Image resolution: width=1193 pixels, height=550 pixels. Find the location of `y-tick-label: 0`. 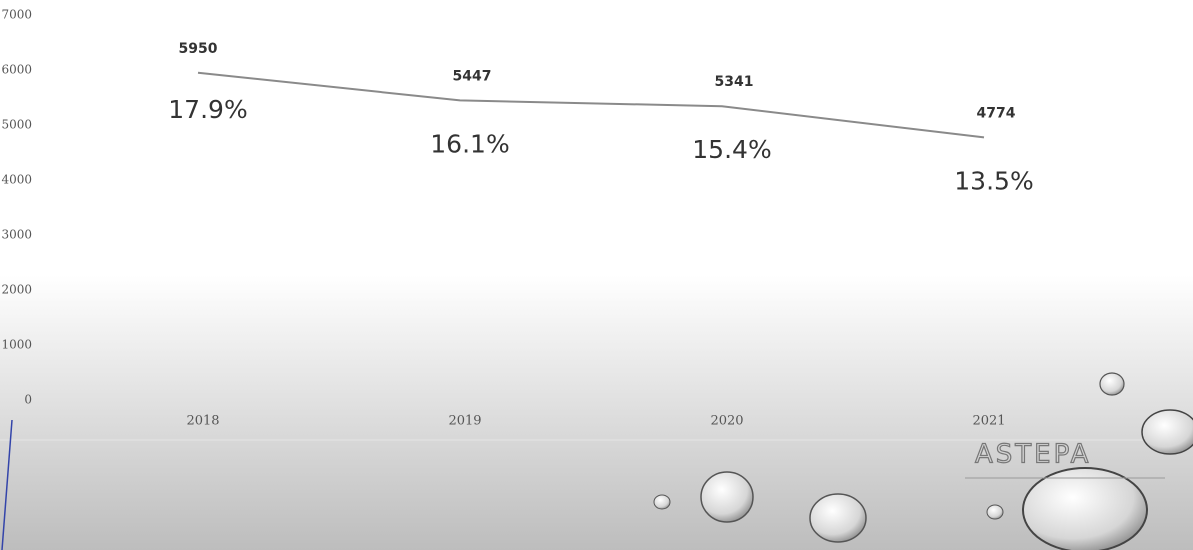

y-tick-label: 0 is located at coordinates (28, 400).